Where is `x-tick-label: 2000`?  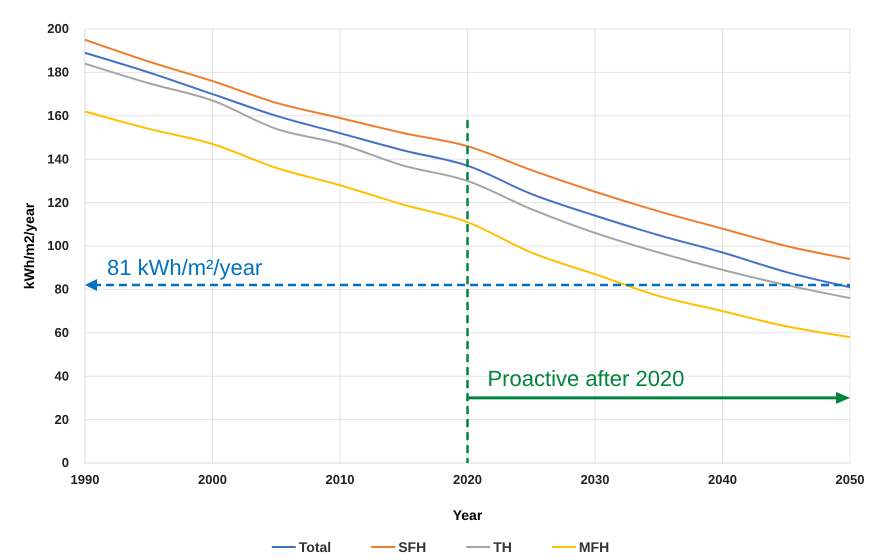
x-tick-label: 2000 is located at coordinates (212, 480).